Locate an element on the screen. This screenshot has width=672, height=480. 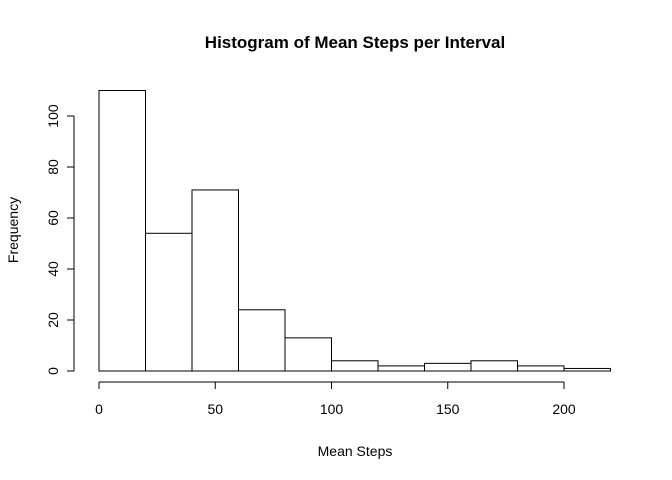
x-tick-label: 50 is located at coordinates (215, 409).